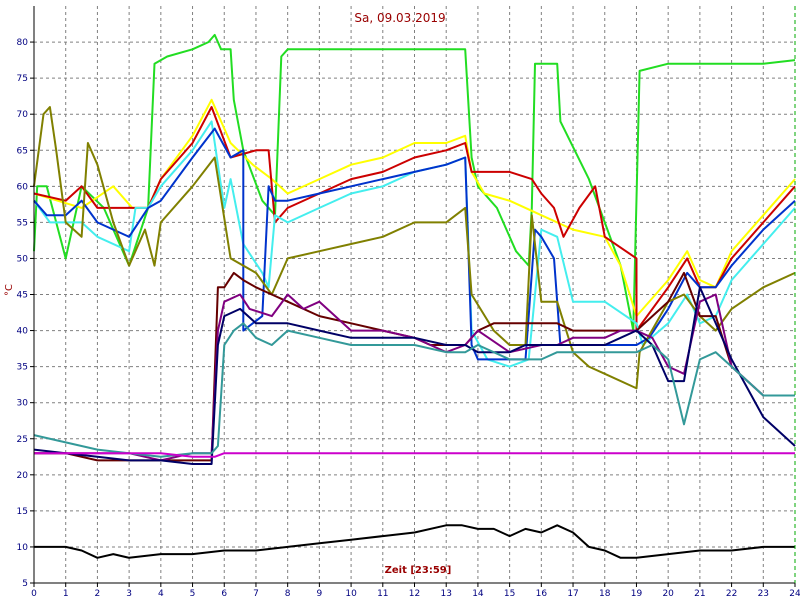  Describe the element at coordinates (699, 594) in the screenshot. I see `x-tick-label: 21` at that location.